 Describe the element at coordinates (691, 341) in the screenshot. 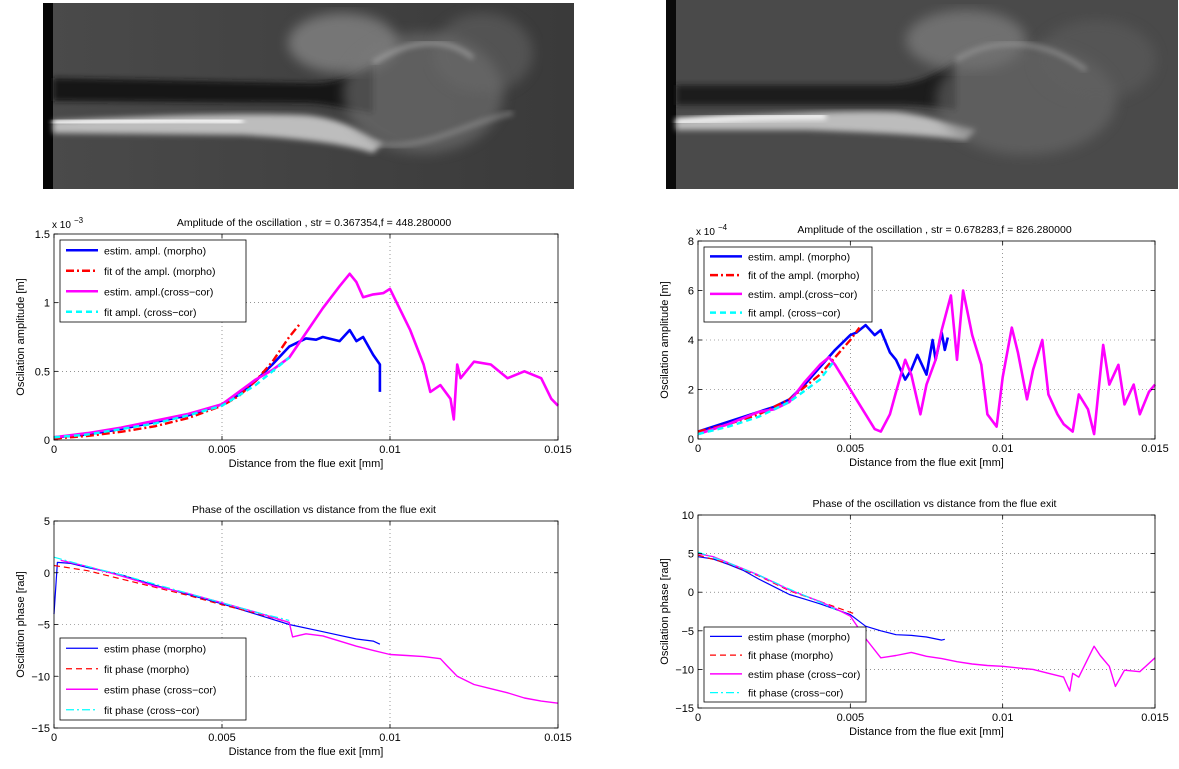

I see `y-tick-label: 4` at that location.